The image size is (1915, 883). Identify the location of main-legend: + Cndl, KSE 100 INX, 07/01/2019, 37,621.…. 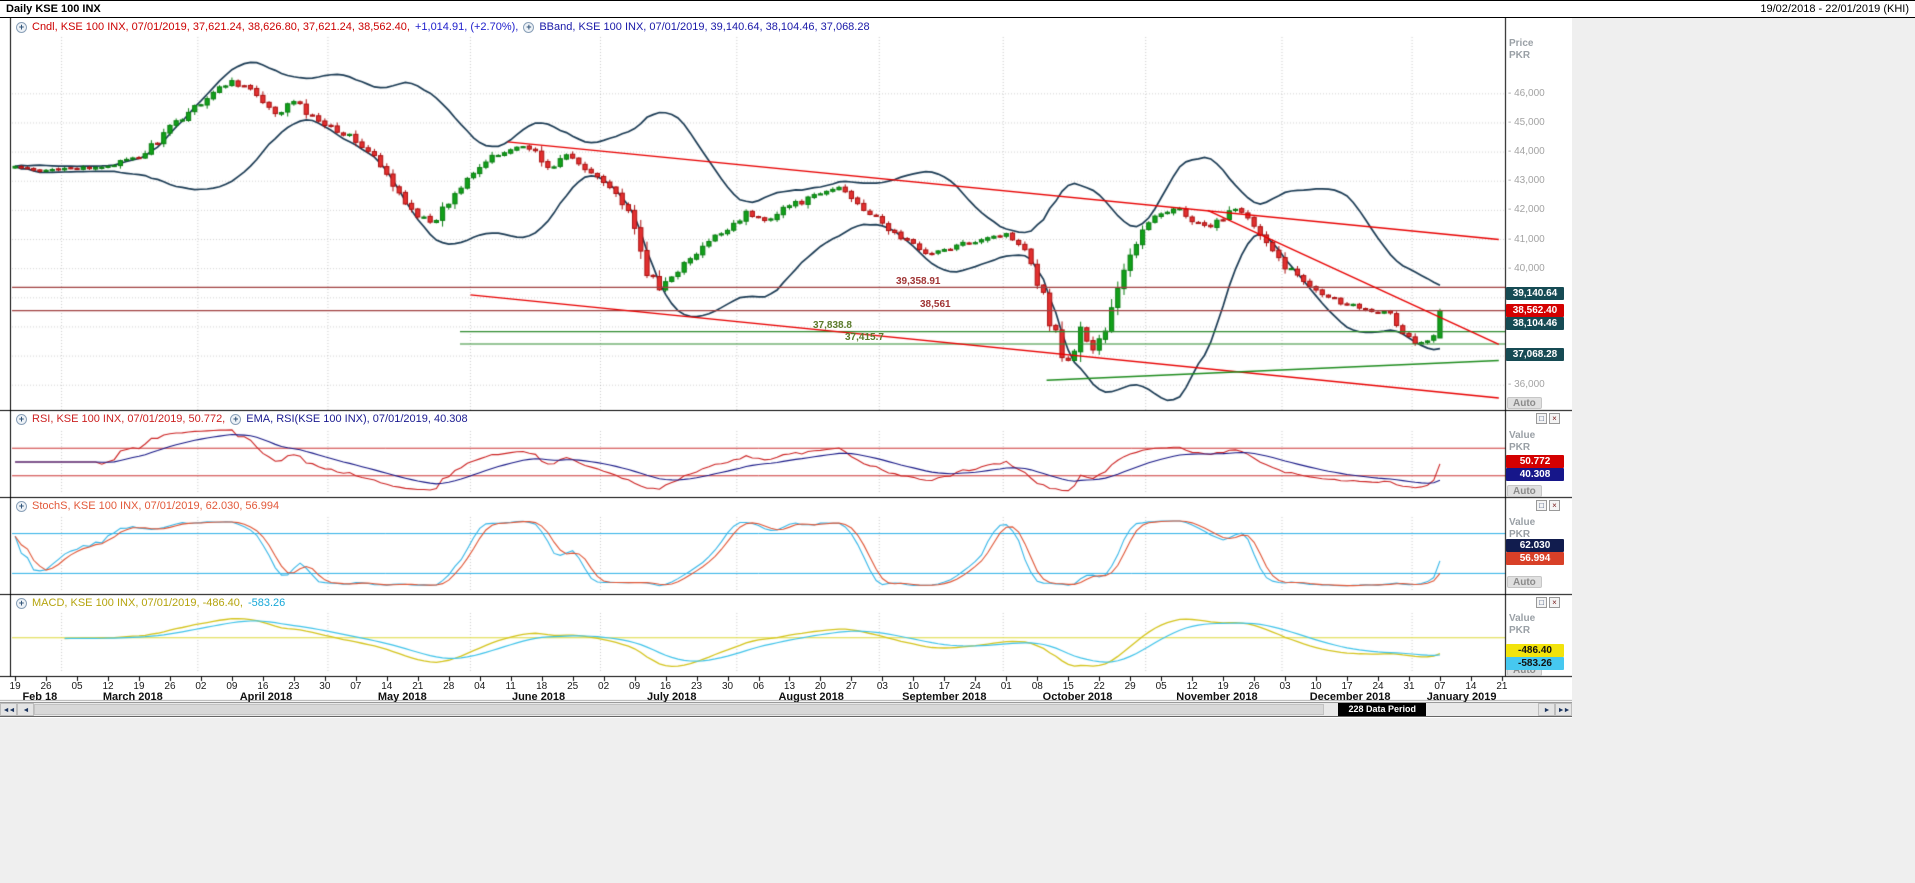
(443, 27).